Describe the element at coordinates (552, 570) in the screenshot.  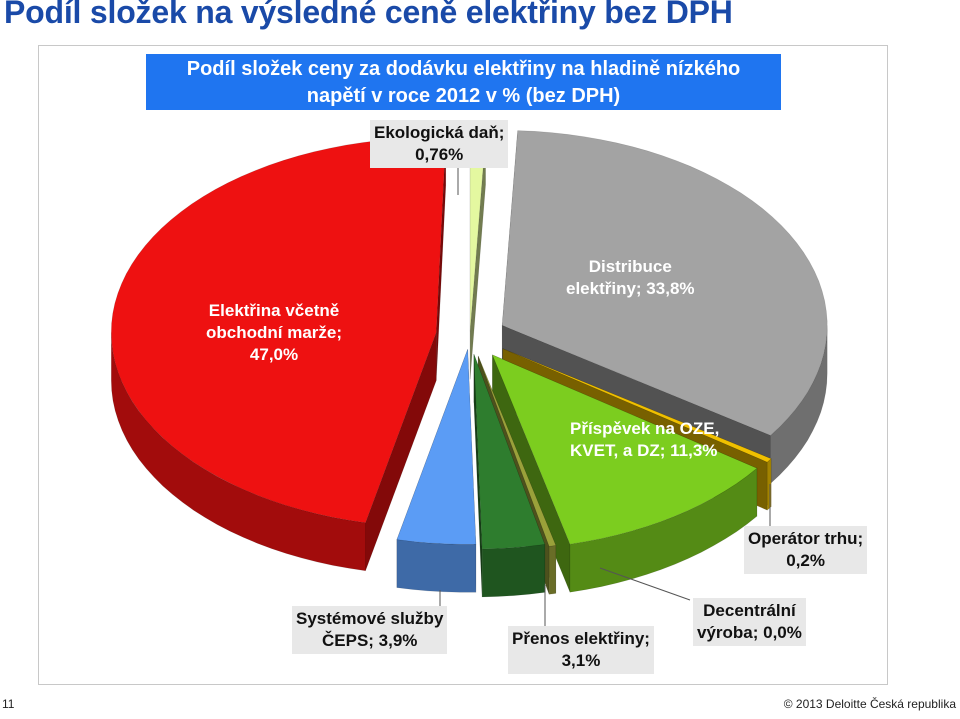
I see `pie-slice-dec-rim` at that location.